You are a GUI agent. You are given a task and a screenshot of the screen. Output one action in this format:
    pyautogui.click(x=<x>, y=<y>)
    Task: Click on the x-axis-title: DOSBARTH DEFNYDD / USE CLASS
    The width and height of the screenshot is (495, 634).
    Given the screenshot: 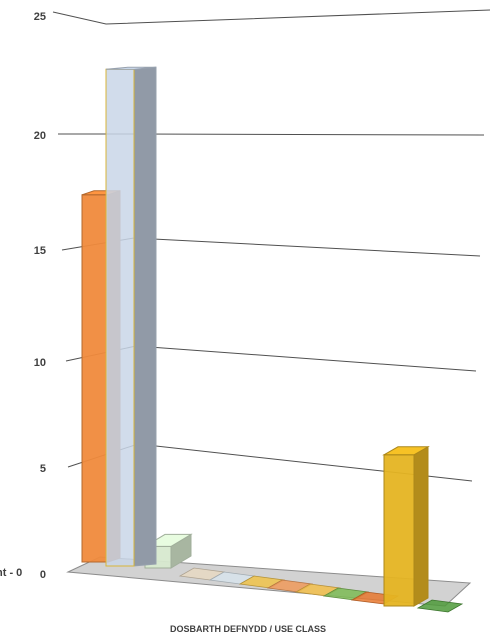 What is the action you would take?
    pyautogui.click(x=248, y=629)
    